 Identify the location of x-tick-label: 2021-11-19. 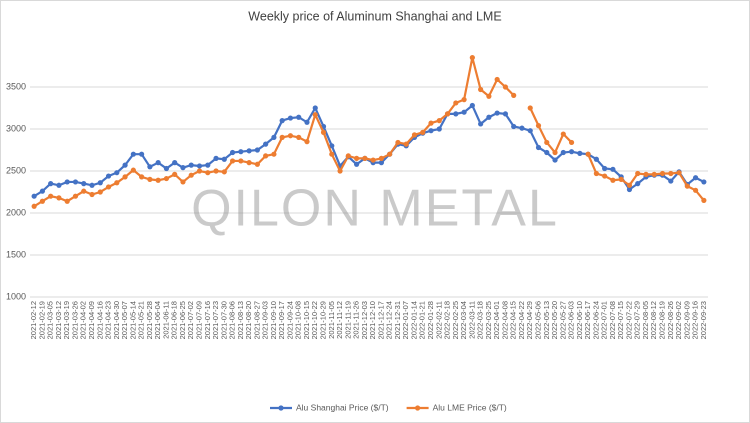
(347, 320).